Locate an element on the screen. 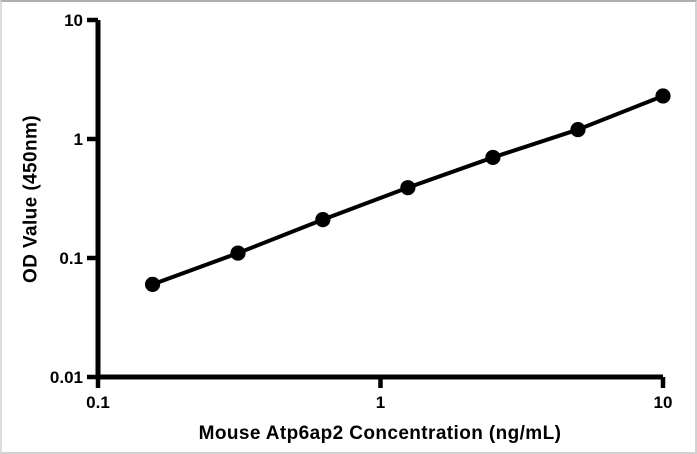 The height and width of the screenshot is (454, 697). y-axis-title: OD Value (450nm) is located at coordinates (31, 199).